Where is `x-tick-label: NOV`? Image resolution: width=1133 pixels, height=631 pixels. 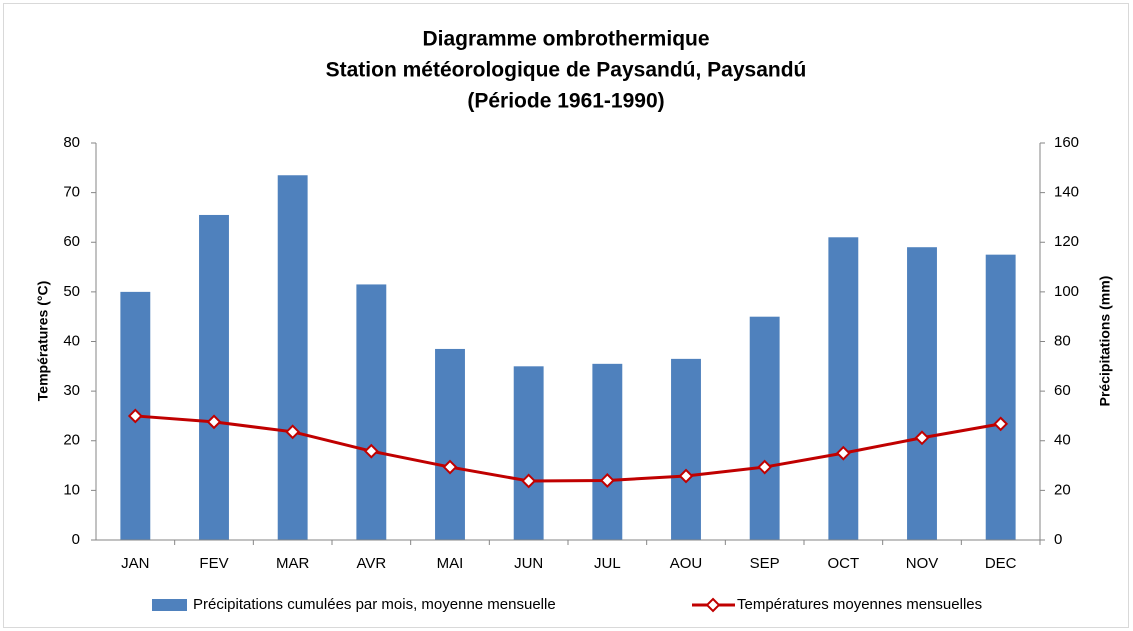
x-tick-label: NOV is located at coordinates (922, 563).